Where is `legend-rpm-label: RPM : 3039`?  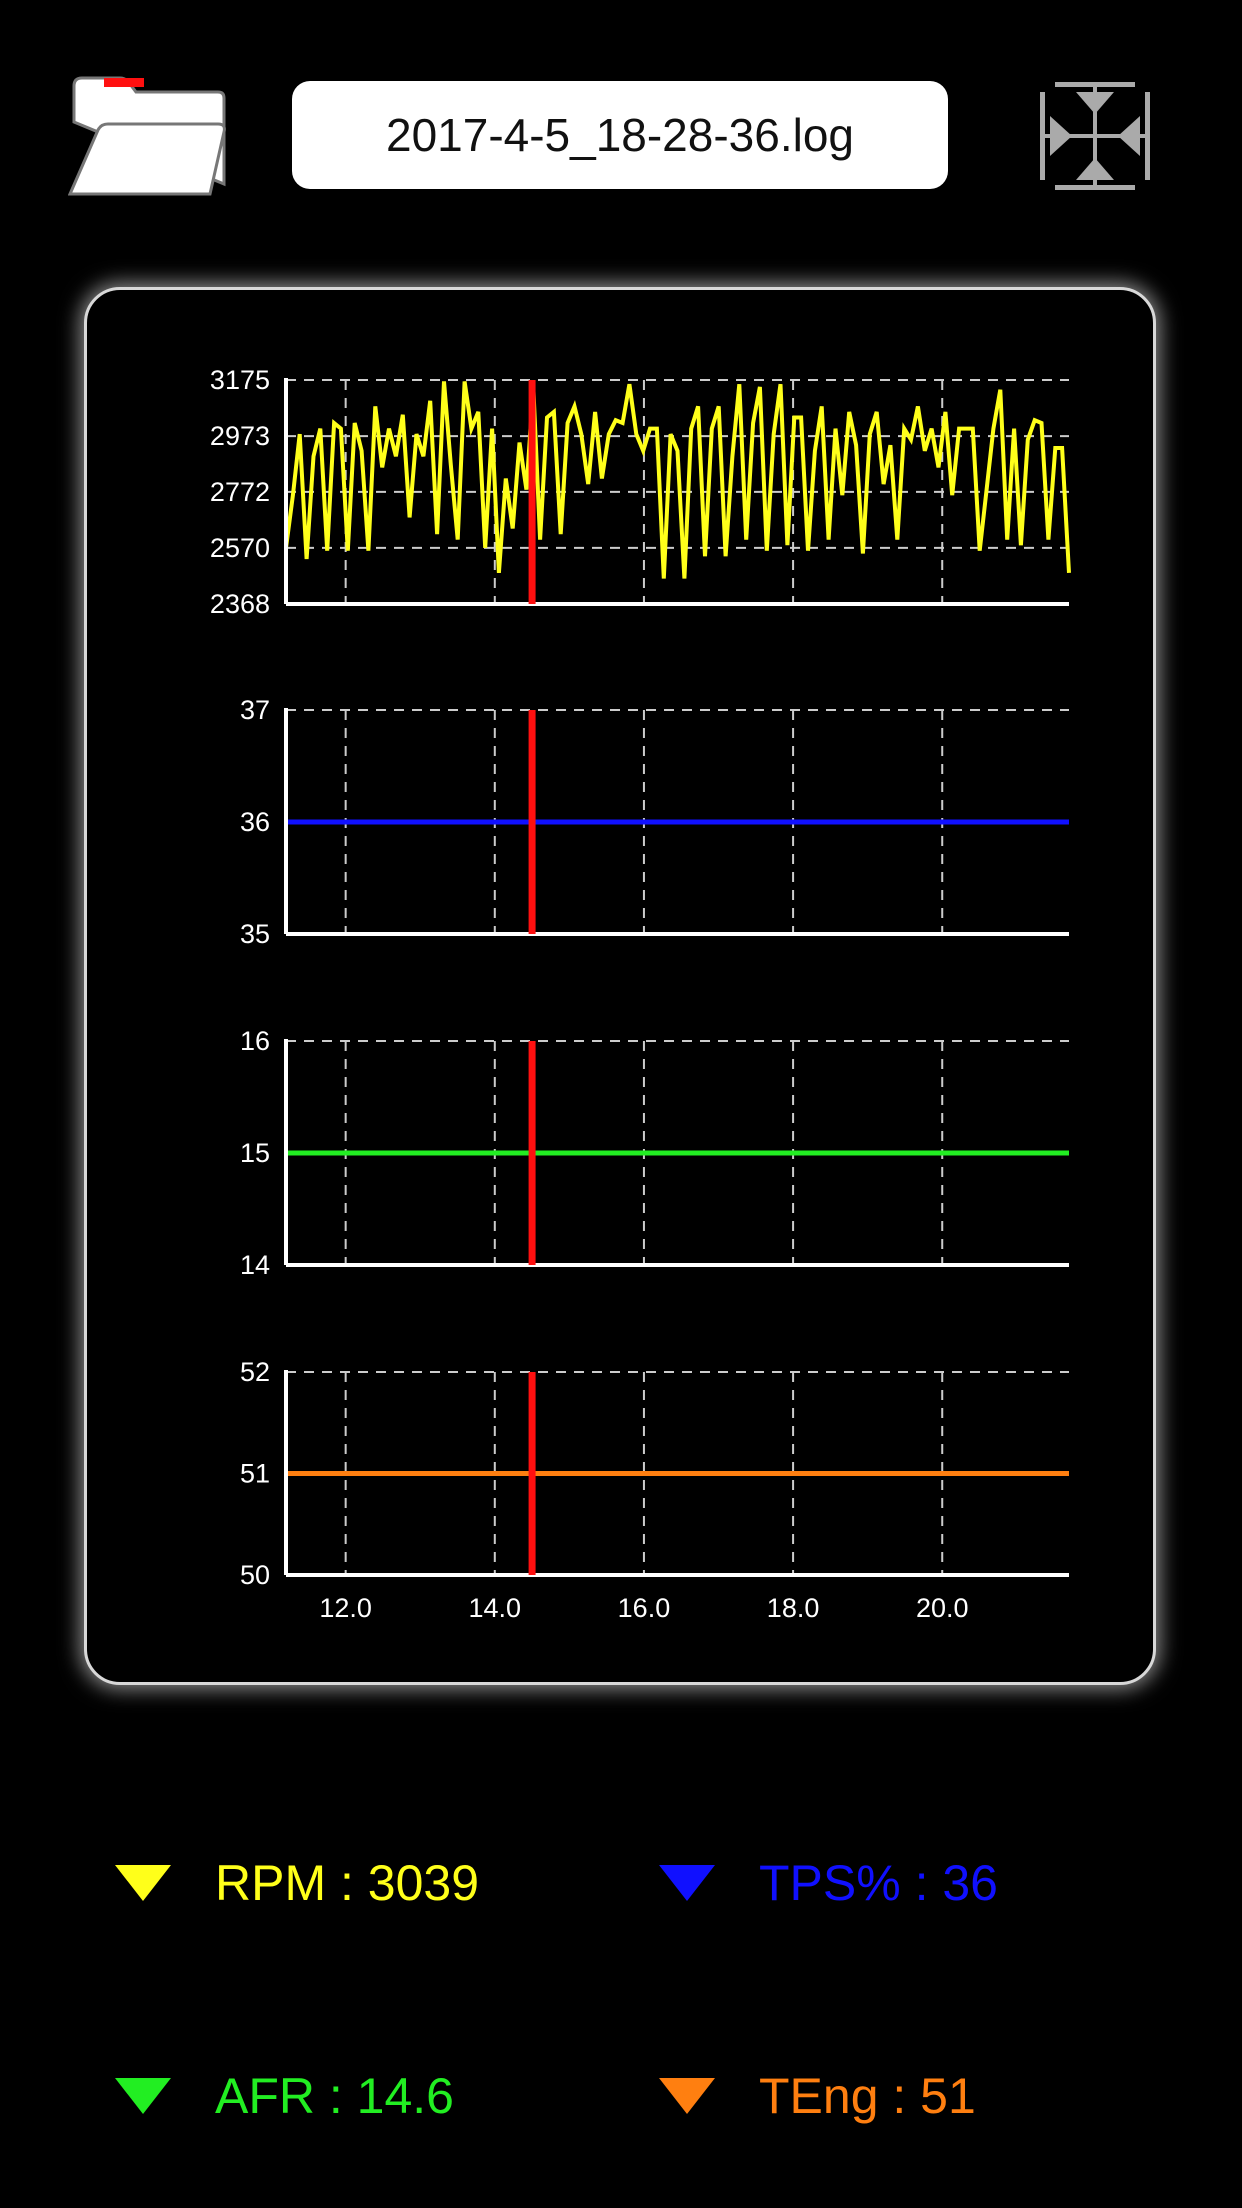
legend-rpm-label: RPM : 3039 is located at coordinates (347, 1883).